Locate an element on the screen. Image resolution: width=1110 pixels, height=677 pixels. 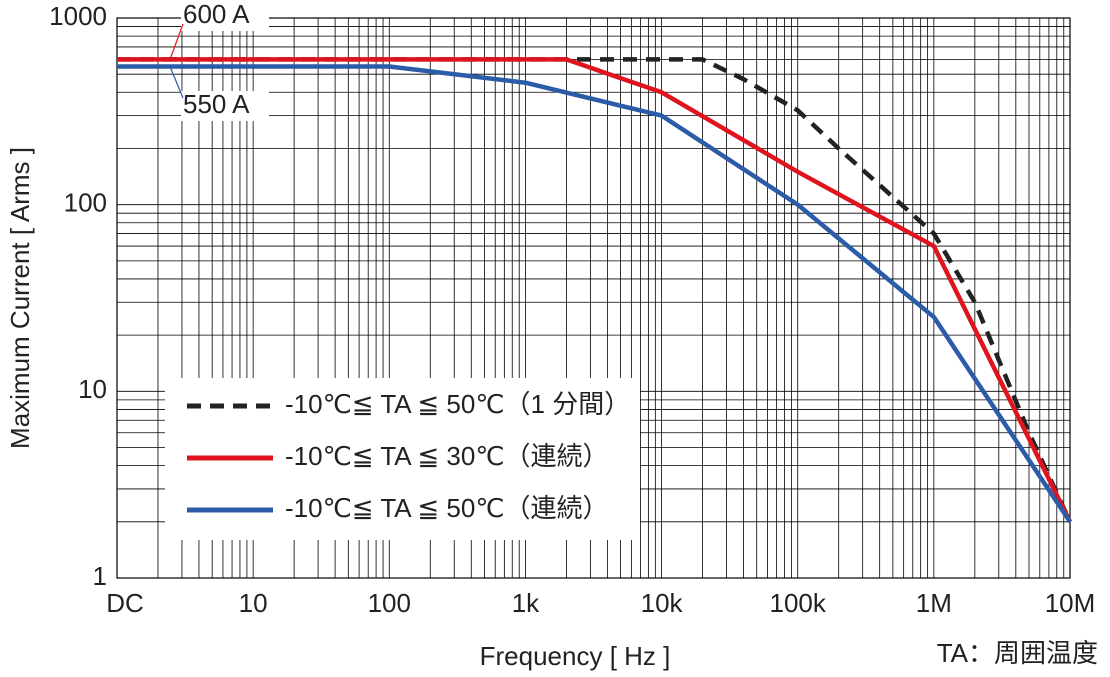
annotation: 550 A is located at coordinates (216, 104).